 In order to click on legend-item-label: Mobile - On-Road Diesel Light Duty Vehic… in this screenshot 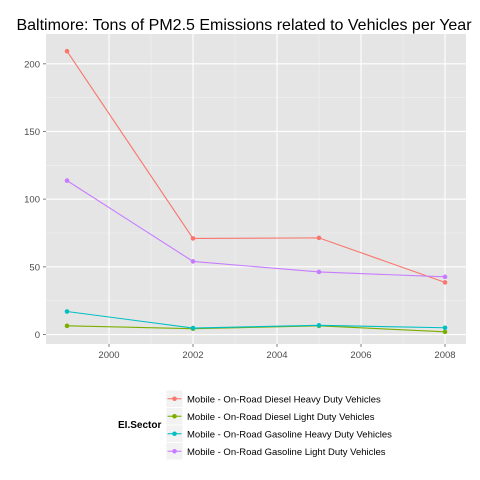, I will do `click(281, 417)`.